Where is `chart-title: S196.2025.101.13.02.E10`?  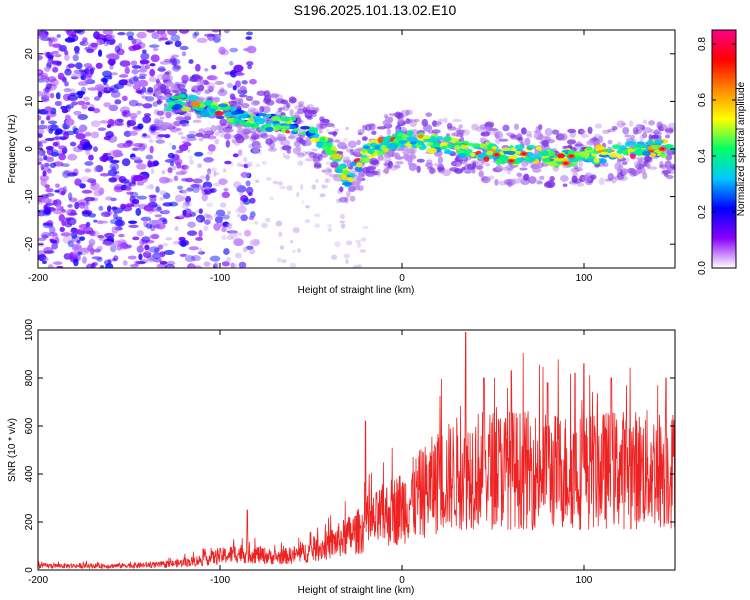
chart-title: S196.2025.101.13.02.E10 is located at coordinates (375, 10).